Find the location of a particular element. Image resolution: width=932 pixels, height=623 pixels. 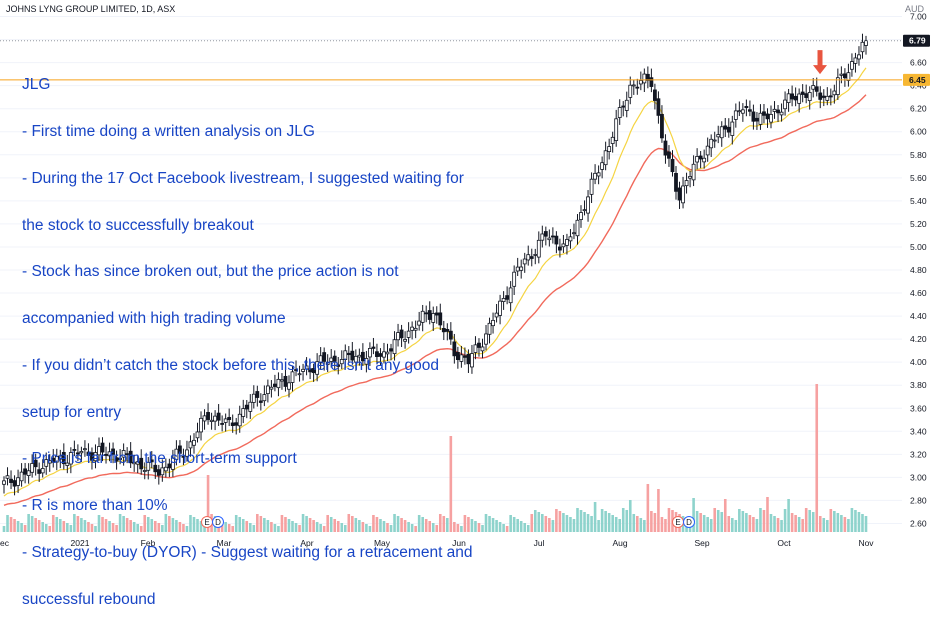

event-circle is located at coordinates (689, 522).